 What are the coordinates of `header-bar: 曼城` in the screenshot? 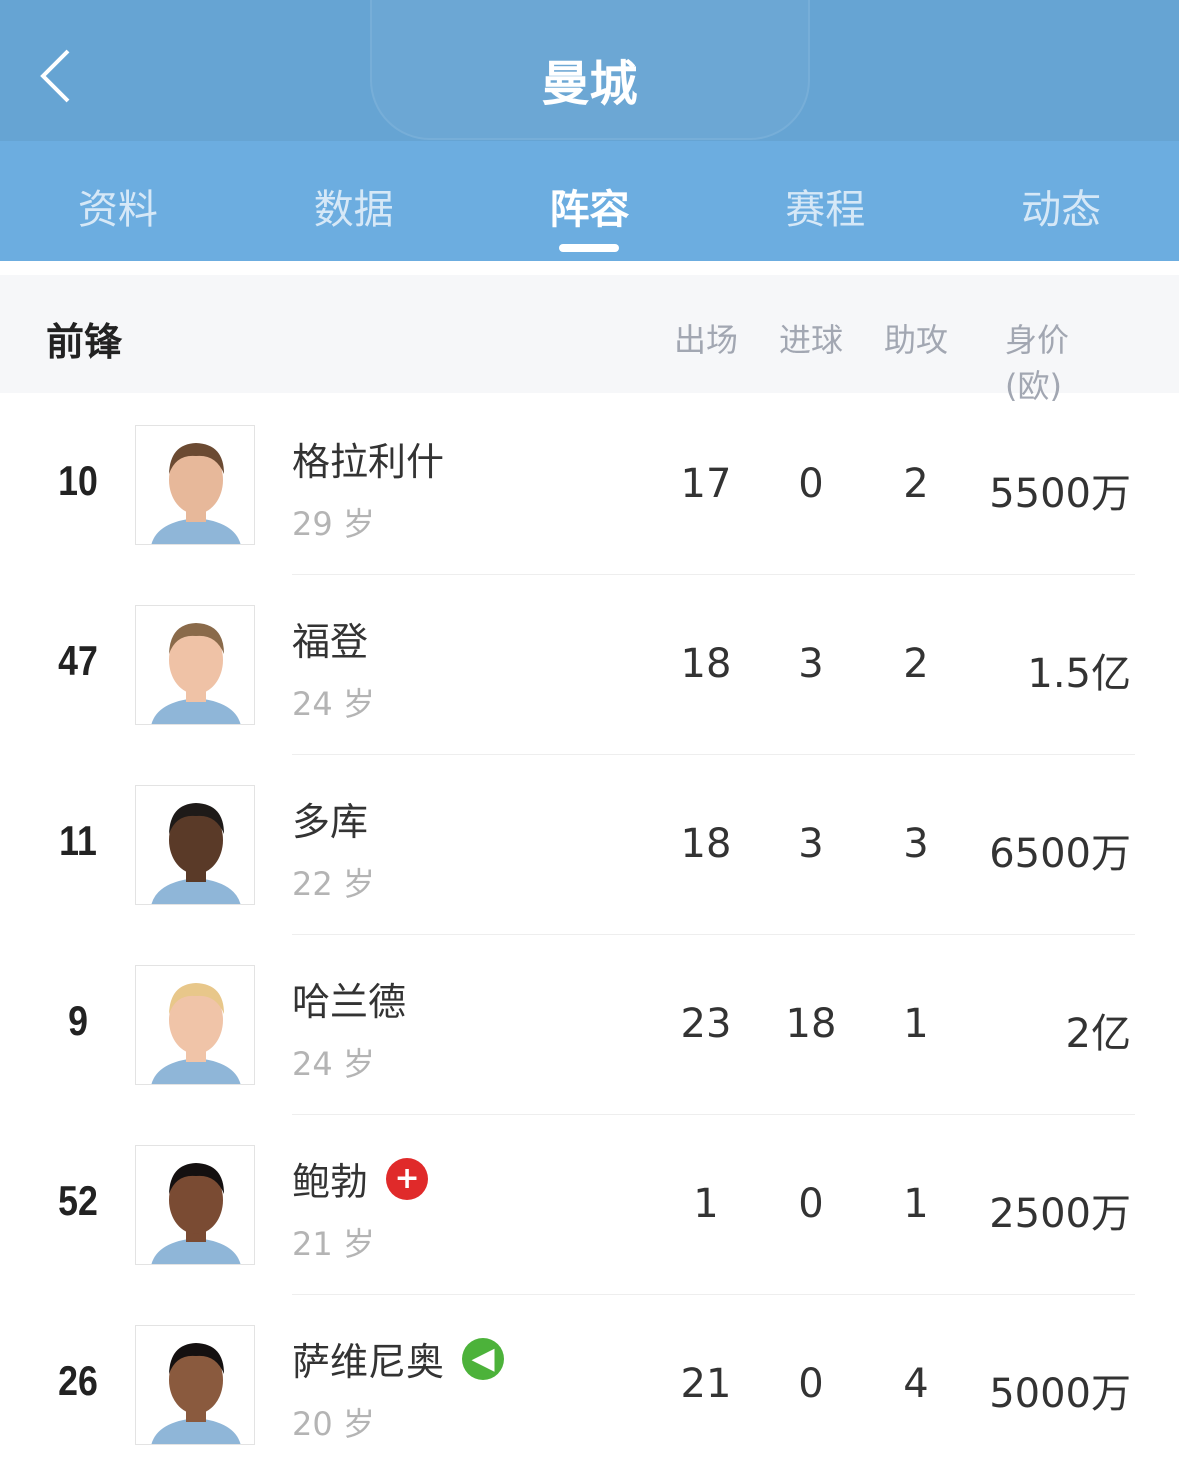 It's located at (589, 70).